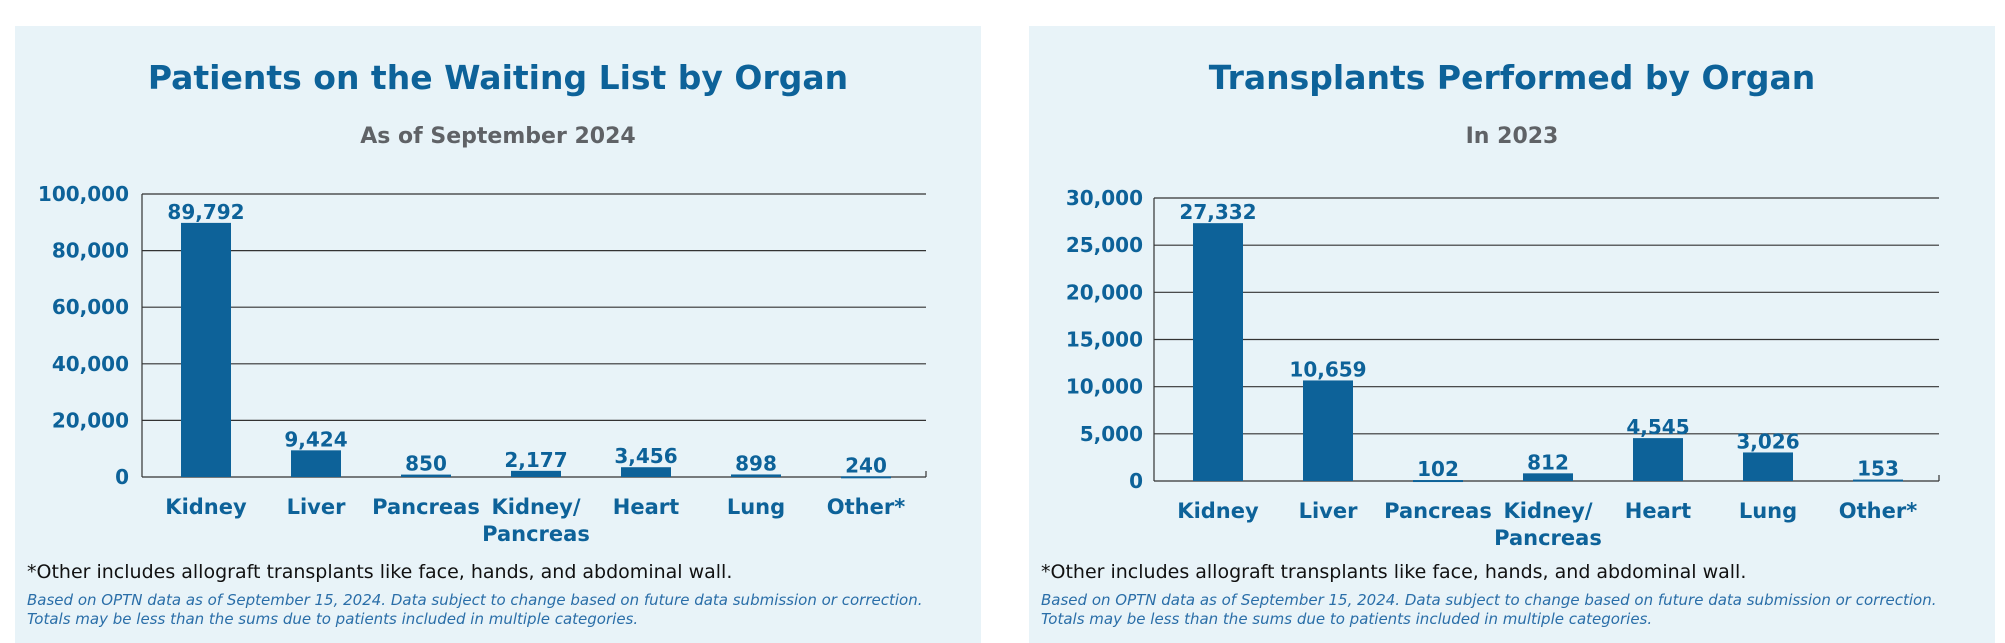 This screenshot has height=643, width=2005. Describe the element at coordinates (90, 307) in the screenshot. I see `y-tick-label: 60,000` at that location.